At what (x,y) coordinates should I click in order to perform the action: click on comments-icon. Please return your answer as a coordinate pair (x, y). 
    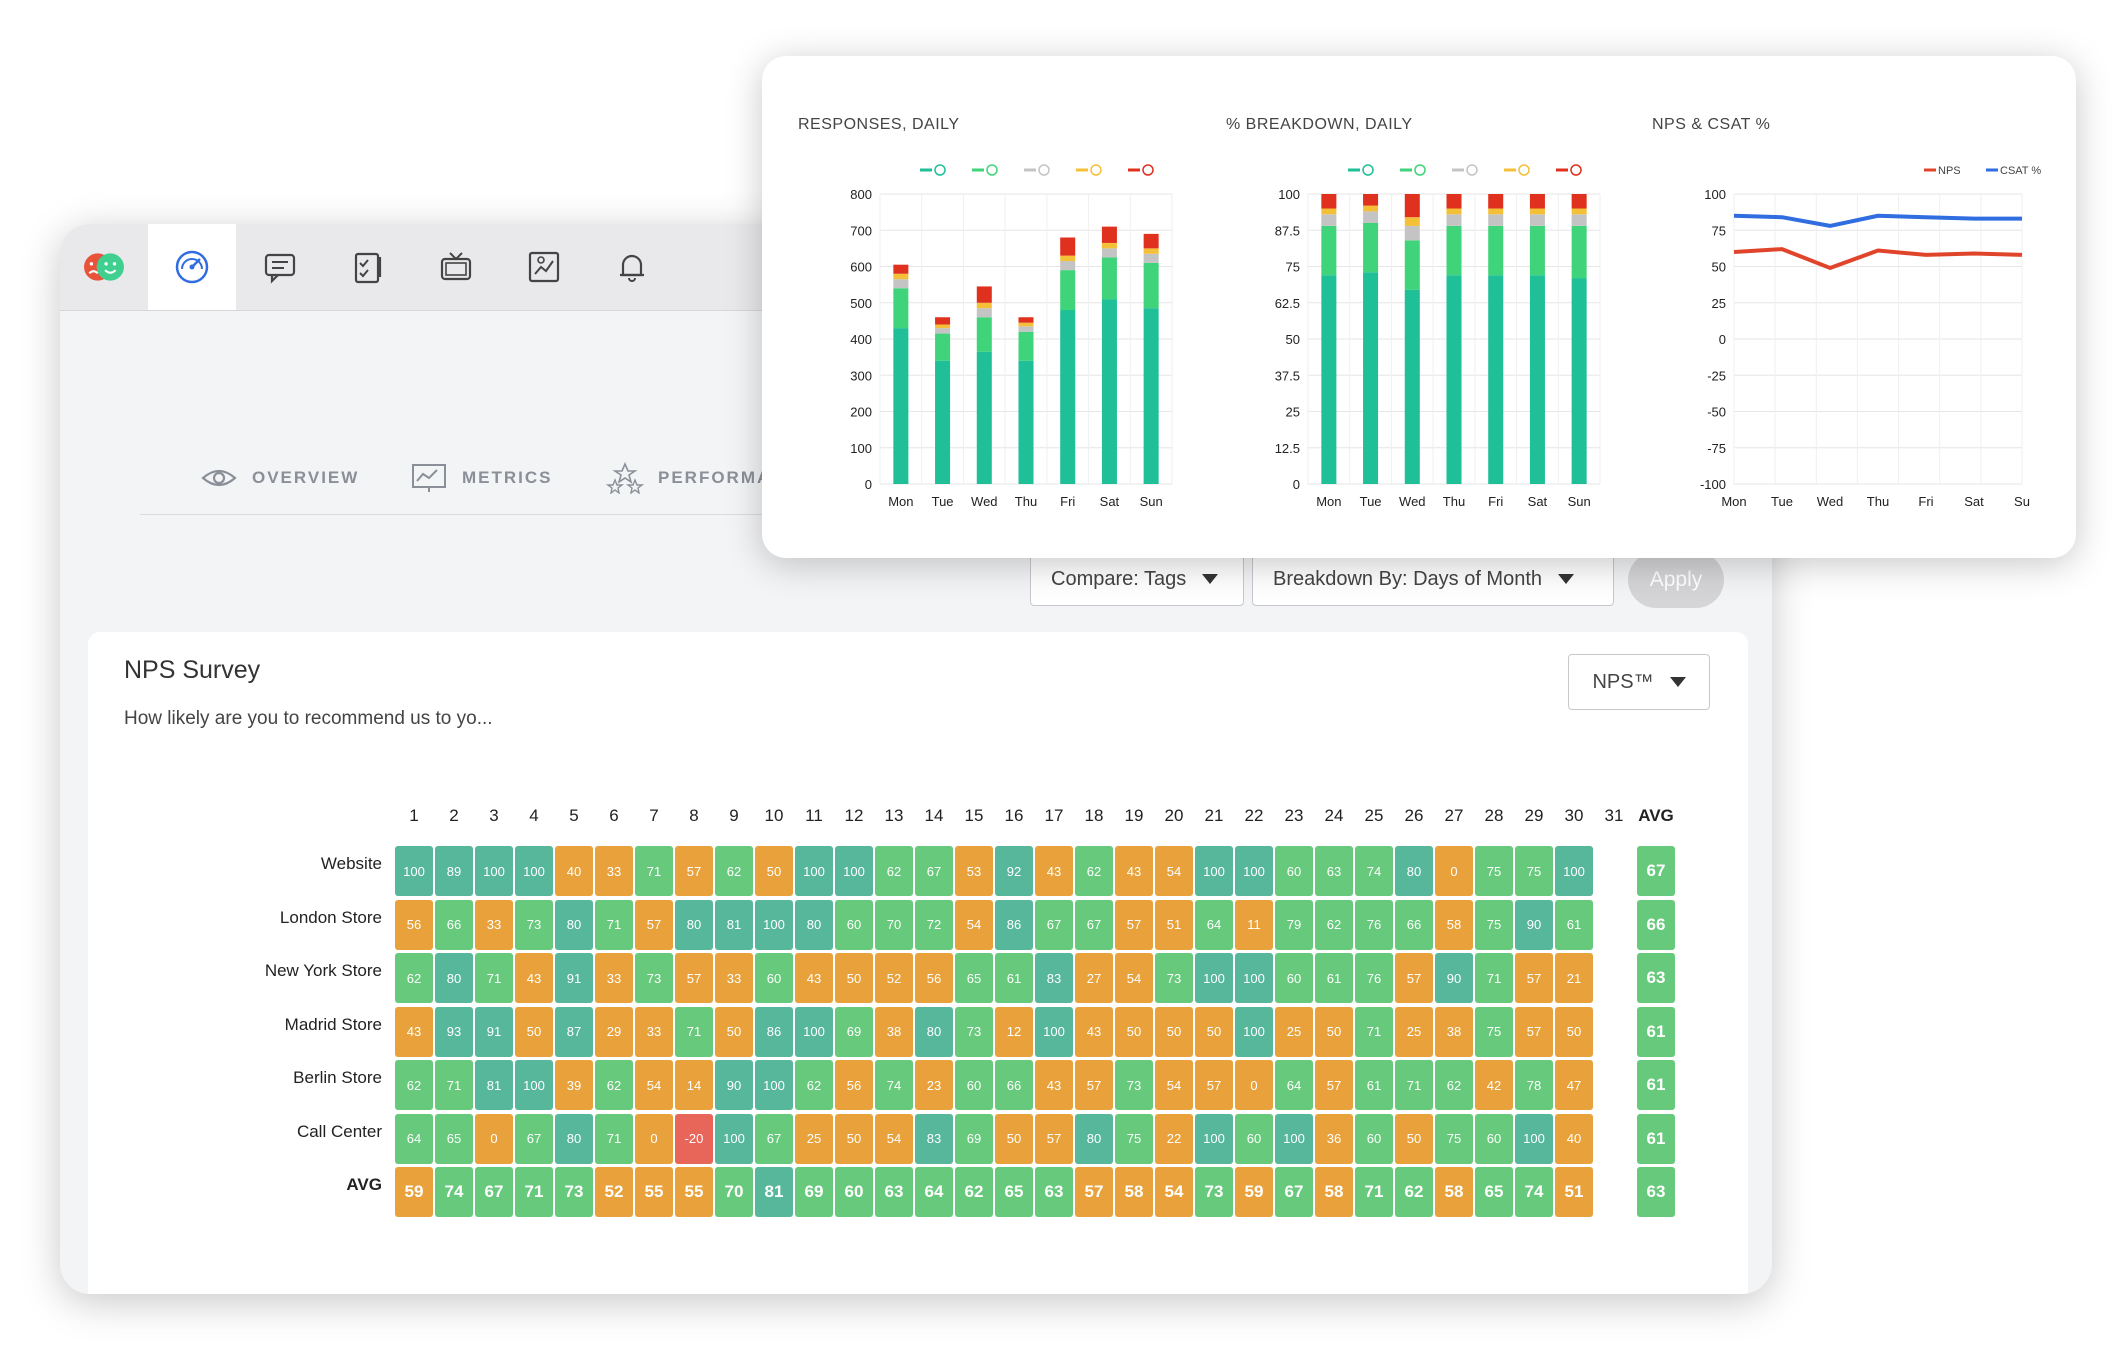
    Looking at the image, I should click on (280, 267).